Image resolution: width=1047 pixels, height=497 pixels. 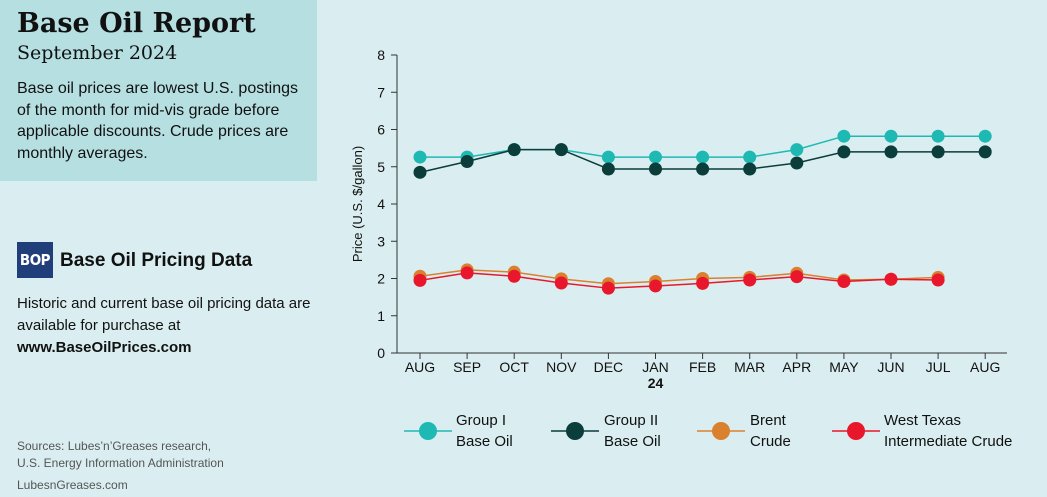 I want to click on y-axis-title: Price (U.S. $/gallon), so click(x=357, y=204).